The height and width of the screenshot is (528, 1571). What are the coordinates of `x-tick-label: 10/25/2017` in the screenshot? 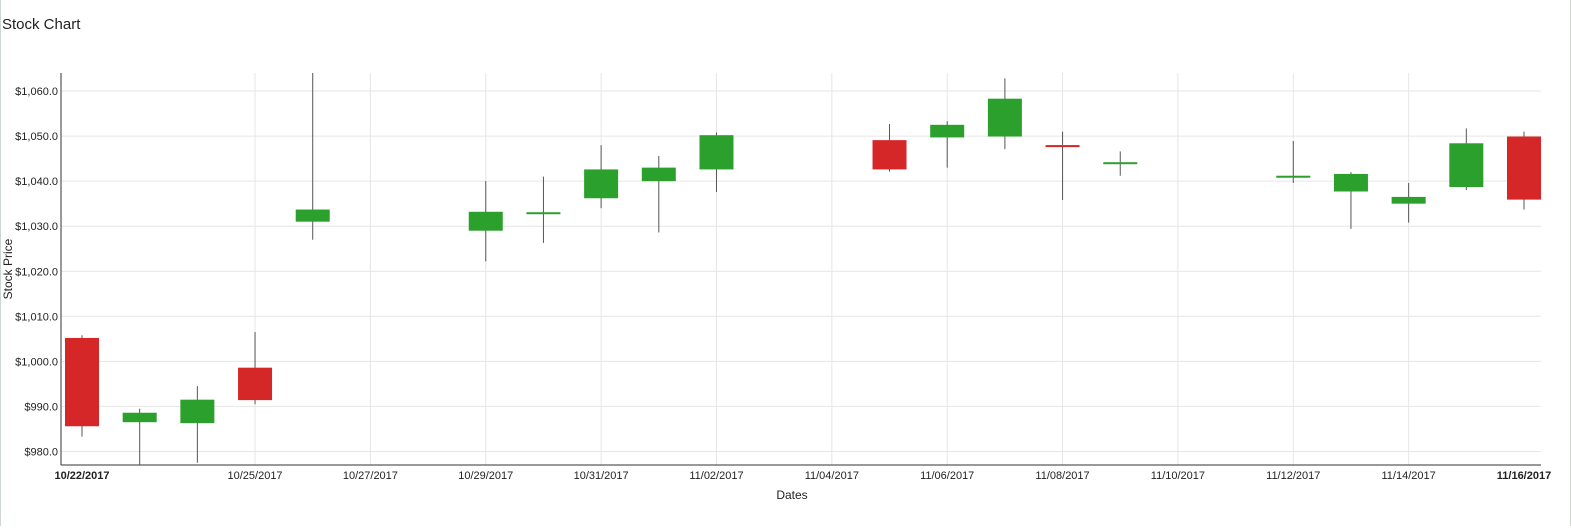 It's located at (255, 476).